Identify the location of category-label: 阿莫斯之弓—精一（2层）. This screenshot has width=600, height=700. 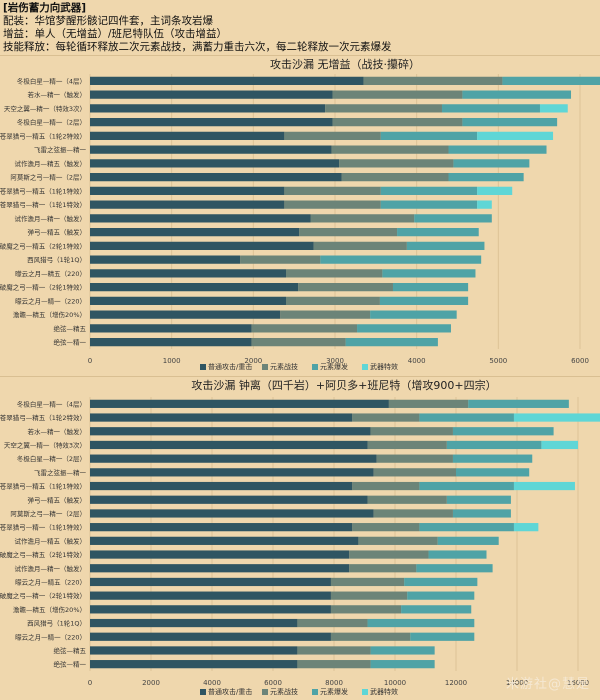
(48, 177).